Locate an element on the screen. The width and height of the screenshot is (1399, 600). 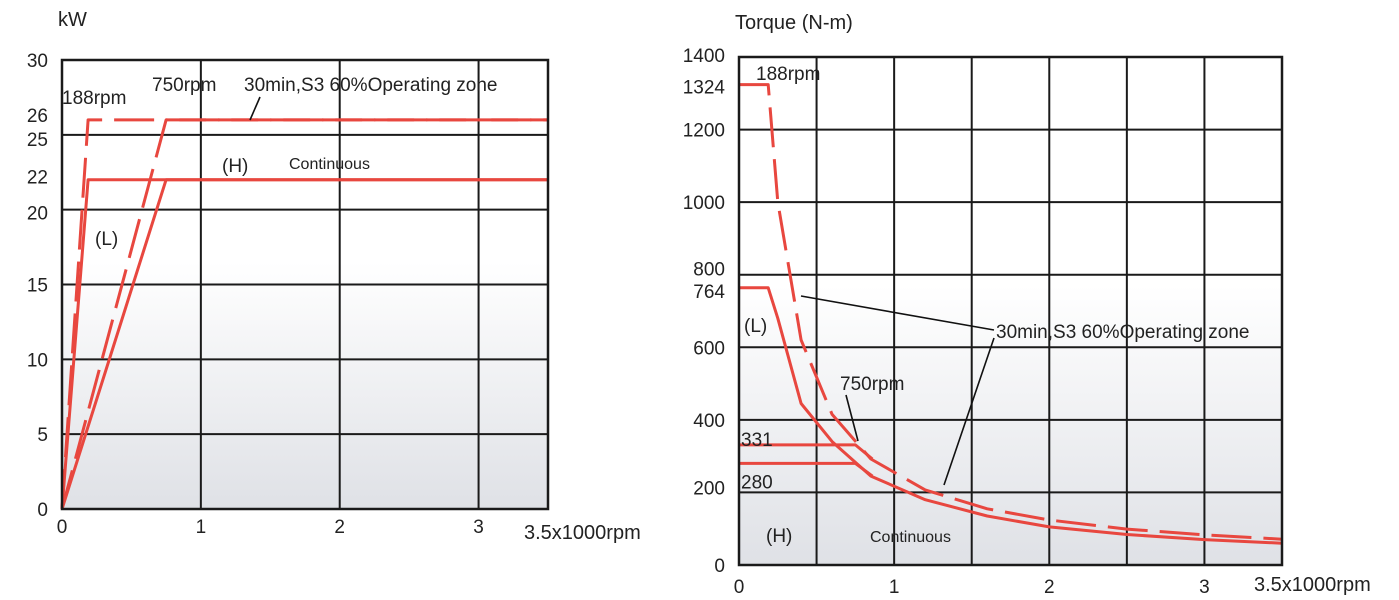
power-x-tick-labels: 0 1 2 3 is located at coordinates (270, 527).